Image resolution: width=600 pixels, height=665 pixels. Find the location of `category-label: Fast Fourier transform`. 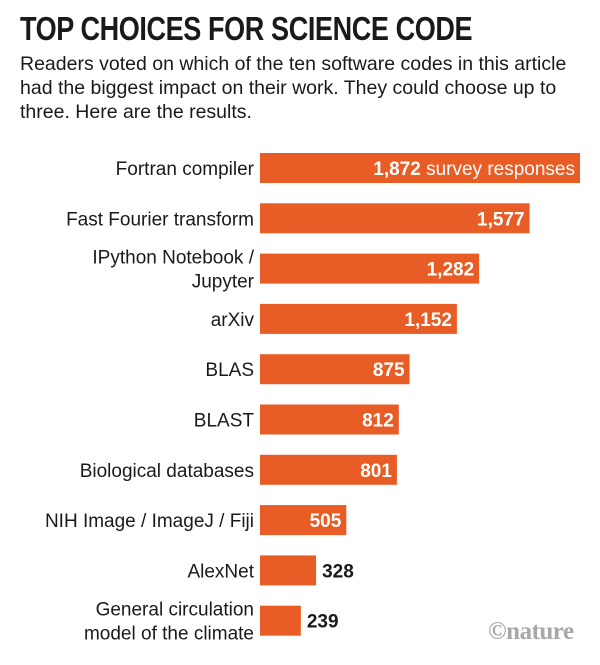

category-label: Fast Fourier transform is located at coordinates (160, 219).